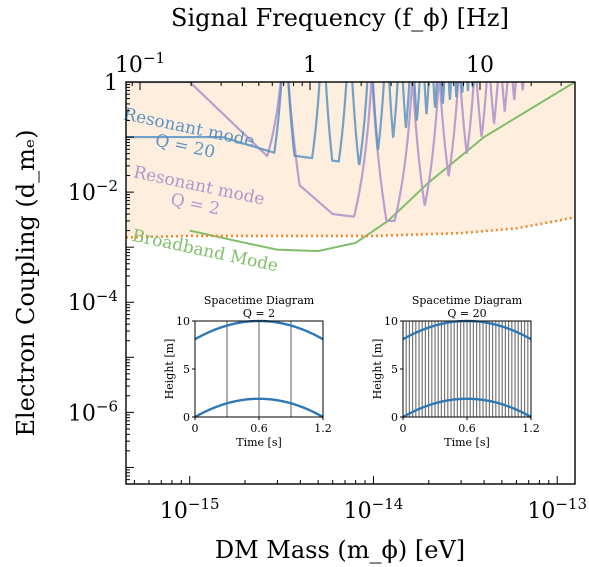  Describe the element at coordinates (303, 124) in the screenshot. I see `series-resonant-q20` at that location.